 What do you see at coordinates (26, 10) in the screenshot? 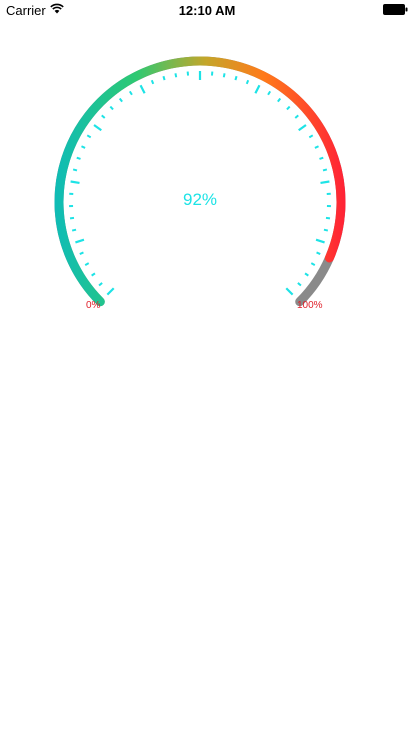
I see `carrier-label: Carrier` at bounding box center [26, 10].